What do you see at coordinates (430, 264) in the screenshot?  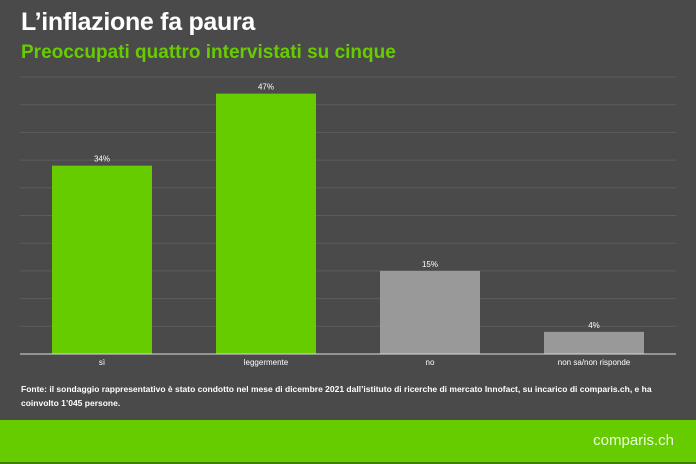 I see `data-label: 15%` at bounding box center [430, 264].